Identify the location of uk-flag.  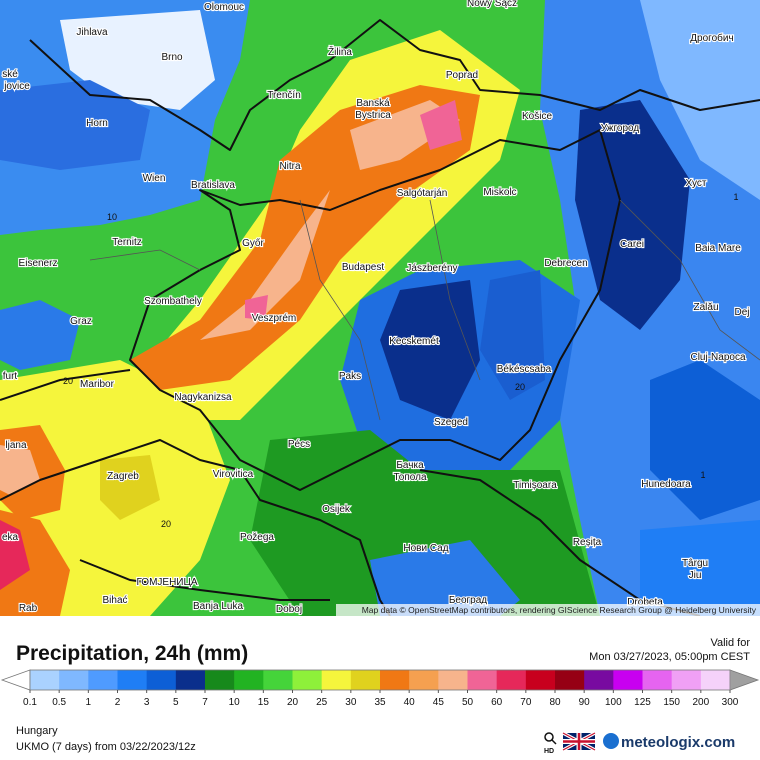
(579, 741).